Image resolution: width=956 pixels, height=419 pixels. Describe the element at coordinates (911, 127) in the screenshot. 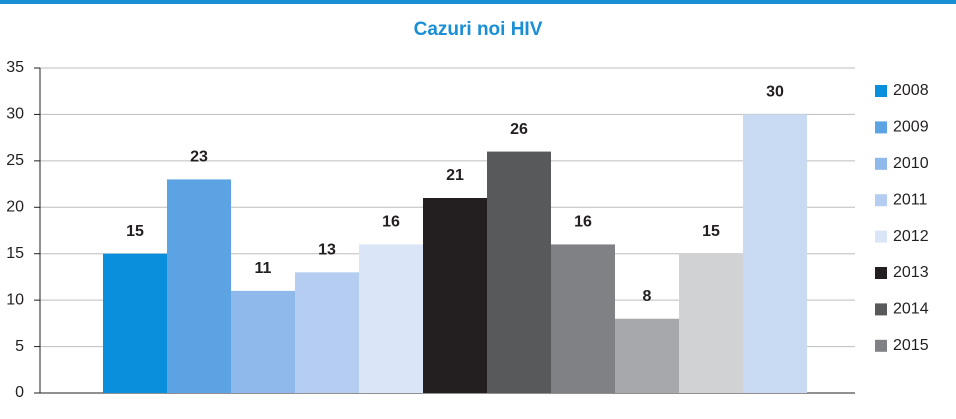

I see `legend-label: 2009` at that location.